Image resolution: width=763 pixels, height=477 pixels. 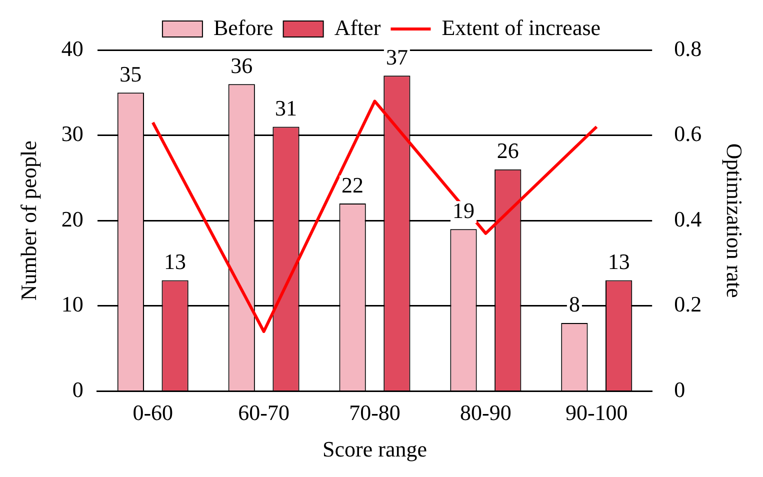 I want to click on y2-tick-label: 0.2, so click(x=688, y=304).